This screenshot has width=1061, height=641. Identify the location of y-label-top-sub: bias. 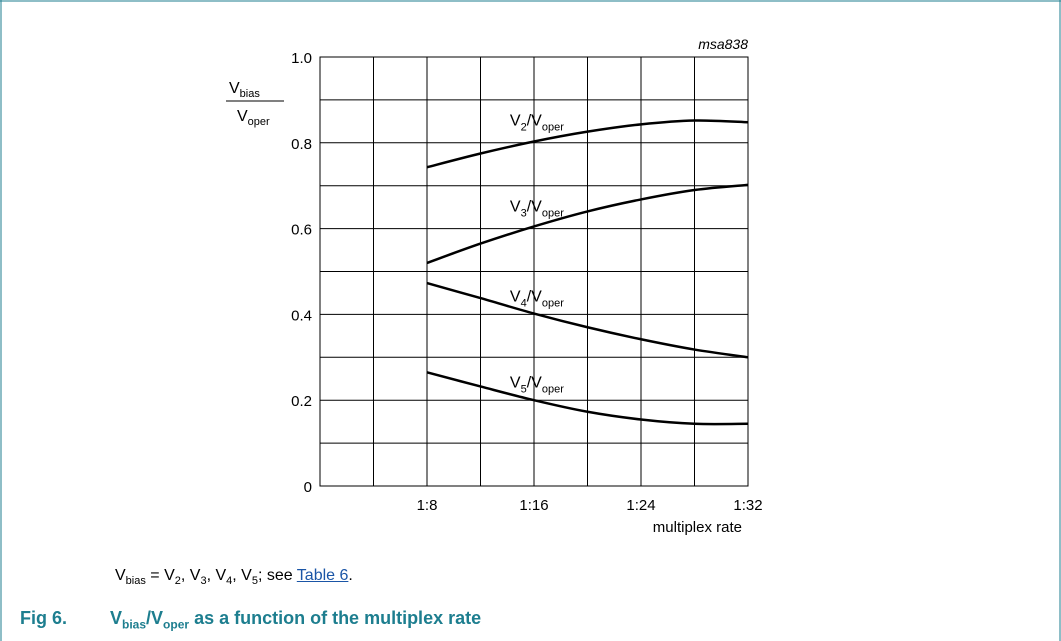
(250, 94).